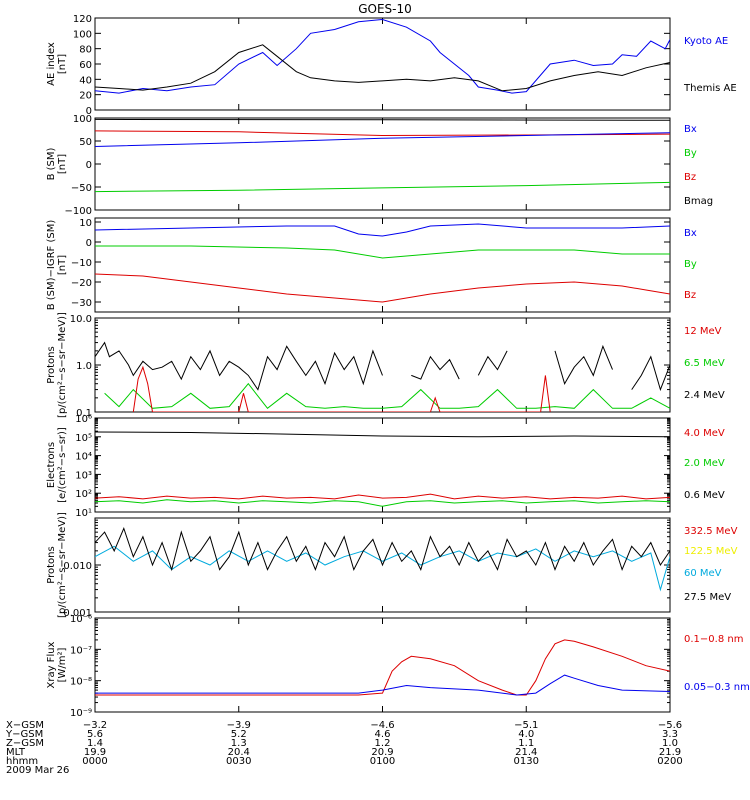 The image size is (750, 800). What do you see at coordinates (51, 465) in the screenshot?
I see `y-axis-label: Electrons` at bounding box center [51, 465].